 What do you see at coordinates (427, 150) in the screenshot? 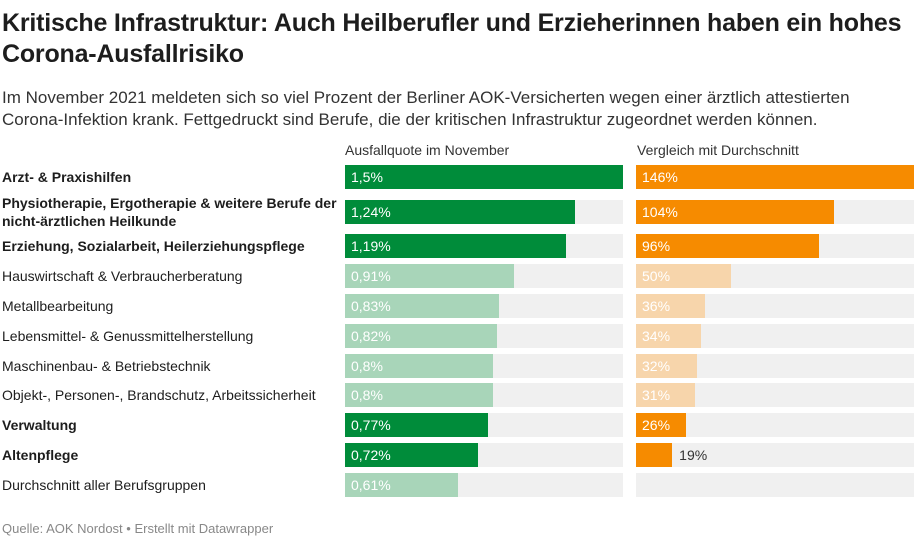
I see `column-header-quote: Ausfallquote im November` at bounding box center [427, 150].